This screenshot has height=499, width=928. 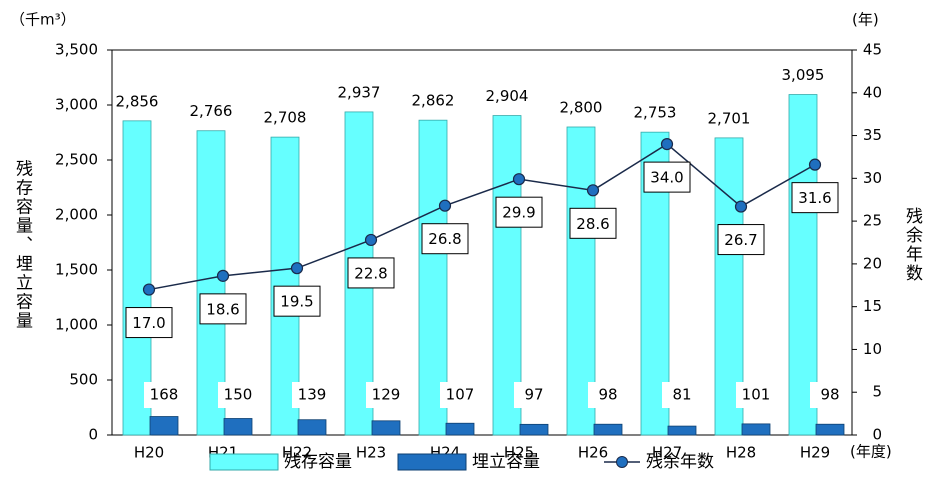 I want to click on y-tick-label: 1,500, so click(x=76, y=270).